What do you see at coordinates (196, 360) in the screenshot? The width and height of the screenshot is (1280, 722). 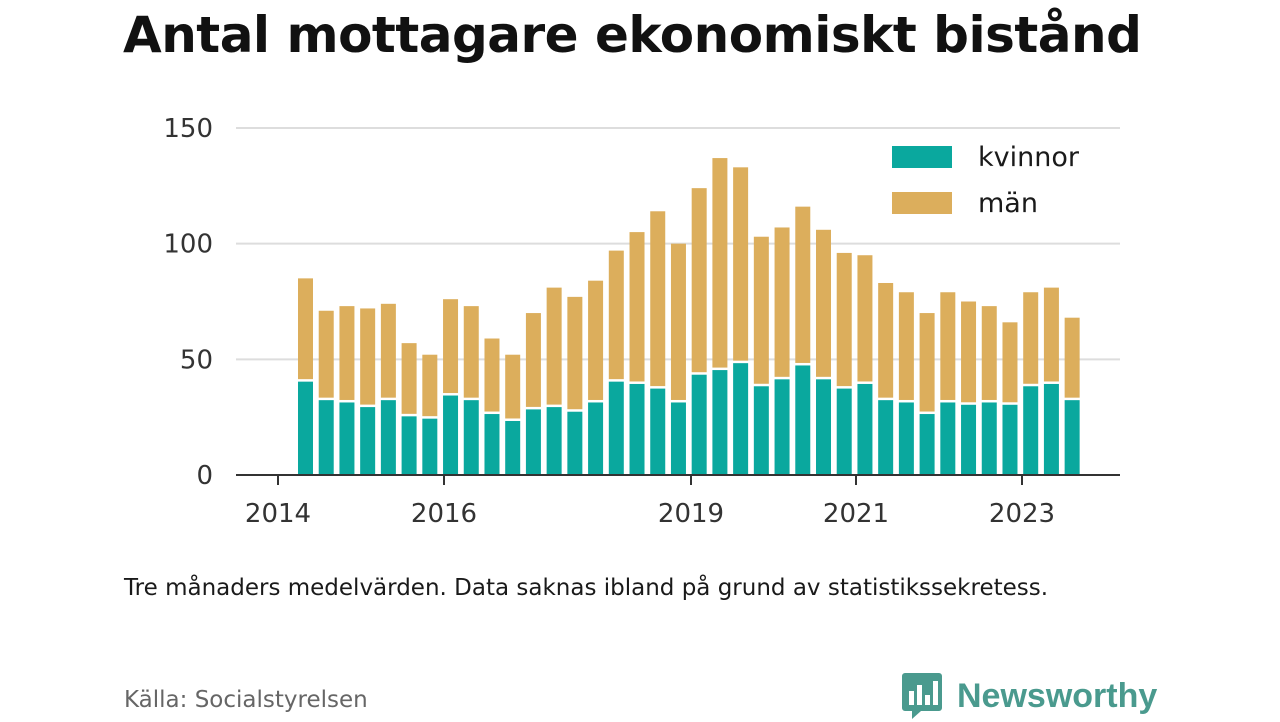 I see `y-tick-label-50: 50` at bounding box center [196, 360].